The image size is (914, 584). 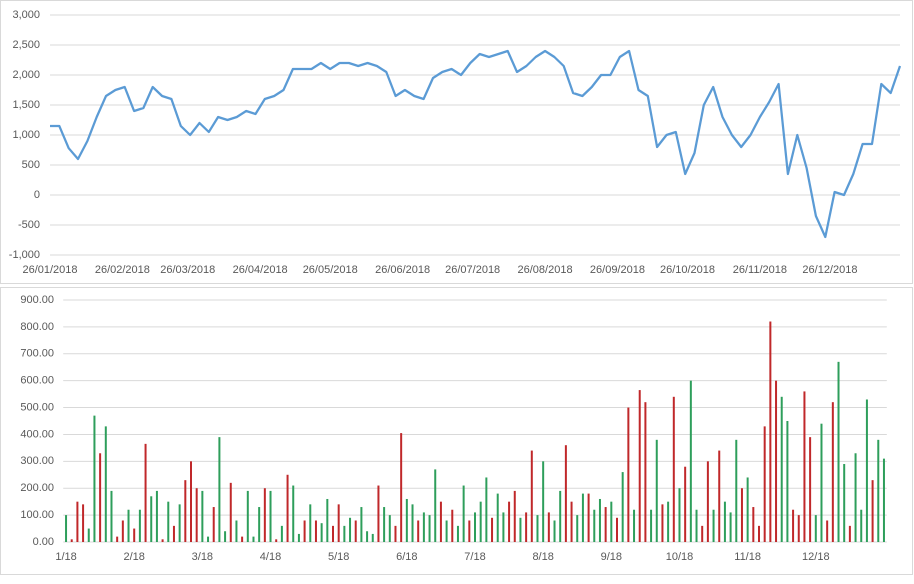 What do you see at coordinates (617, 270) in the screenshot?
I see `x-tick-label: 26/09/2018` at bounding box center [617, 270].